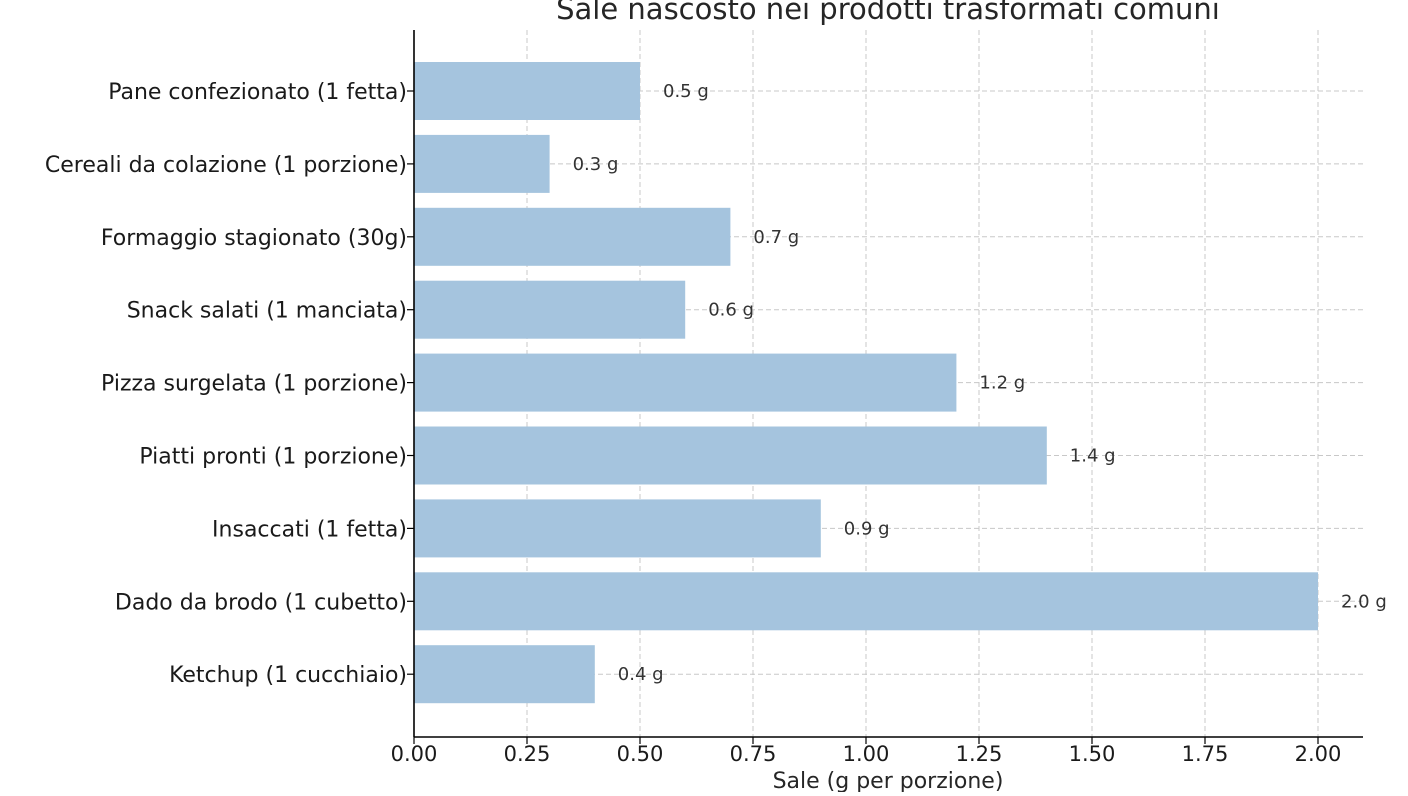  Describe the element at coordinates (731, 310) in the screenshot. I see `bar-value-label: 0.6 g` at that location.